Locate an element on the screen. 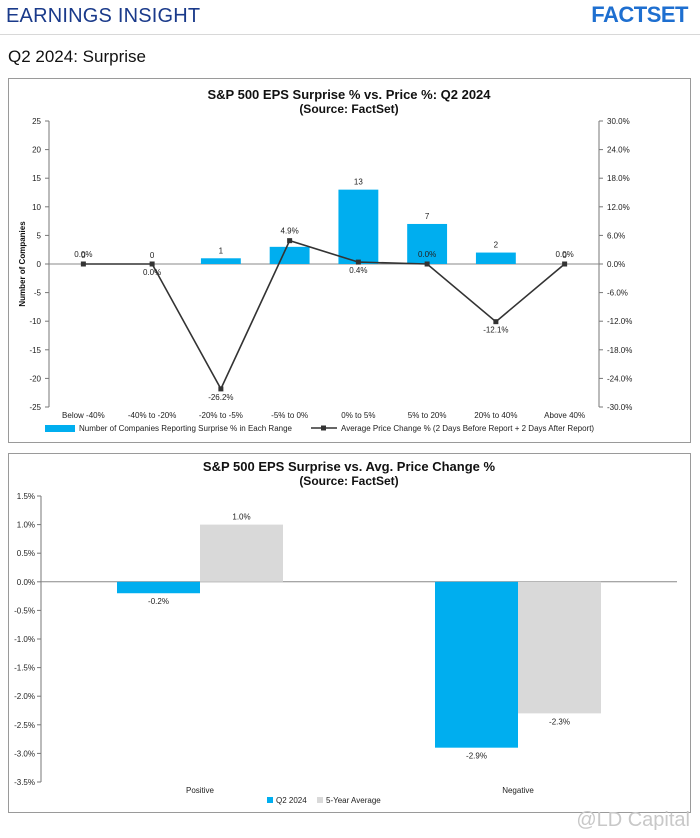  chart1-left-tick-label: -15 is located at coordinates (35, 350).